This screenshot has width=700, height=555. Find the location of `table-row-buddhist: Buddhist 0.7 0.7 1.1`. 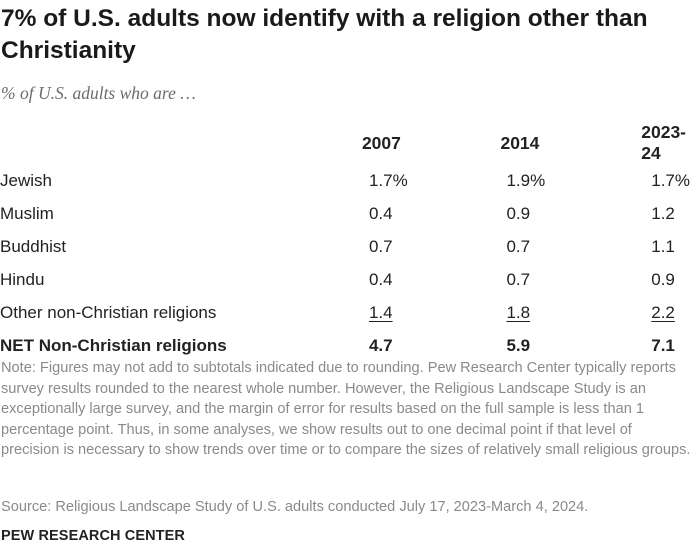

table-row-buddhist: Buddhist 0.7 0.7 1.1 is located at coordinates (345, 246).